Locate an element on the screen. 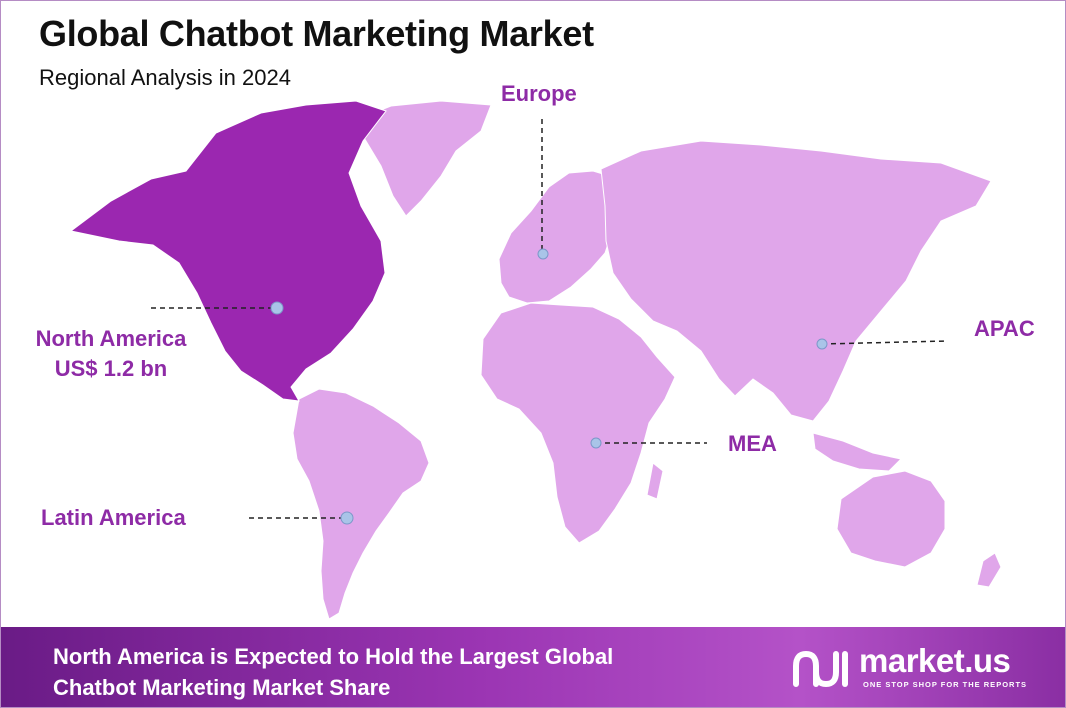 This screenshot has width=1066, height=708. label-europe: Europe is located at coordinates (539, 93).